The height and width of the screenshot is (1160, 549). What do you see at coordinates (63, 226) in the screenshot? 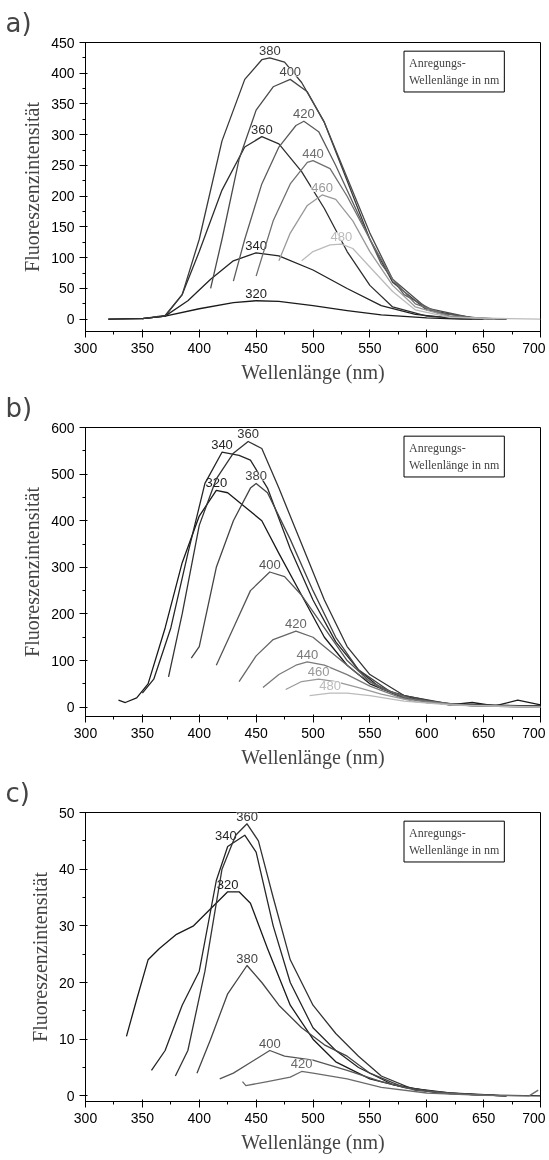
I see `y-tick-label: 150` at bounding box center [63, 226].